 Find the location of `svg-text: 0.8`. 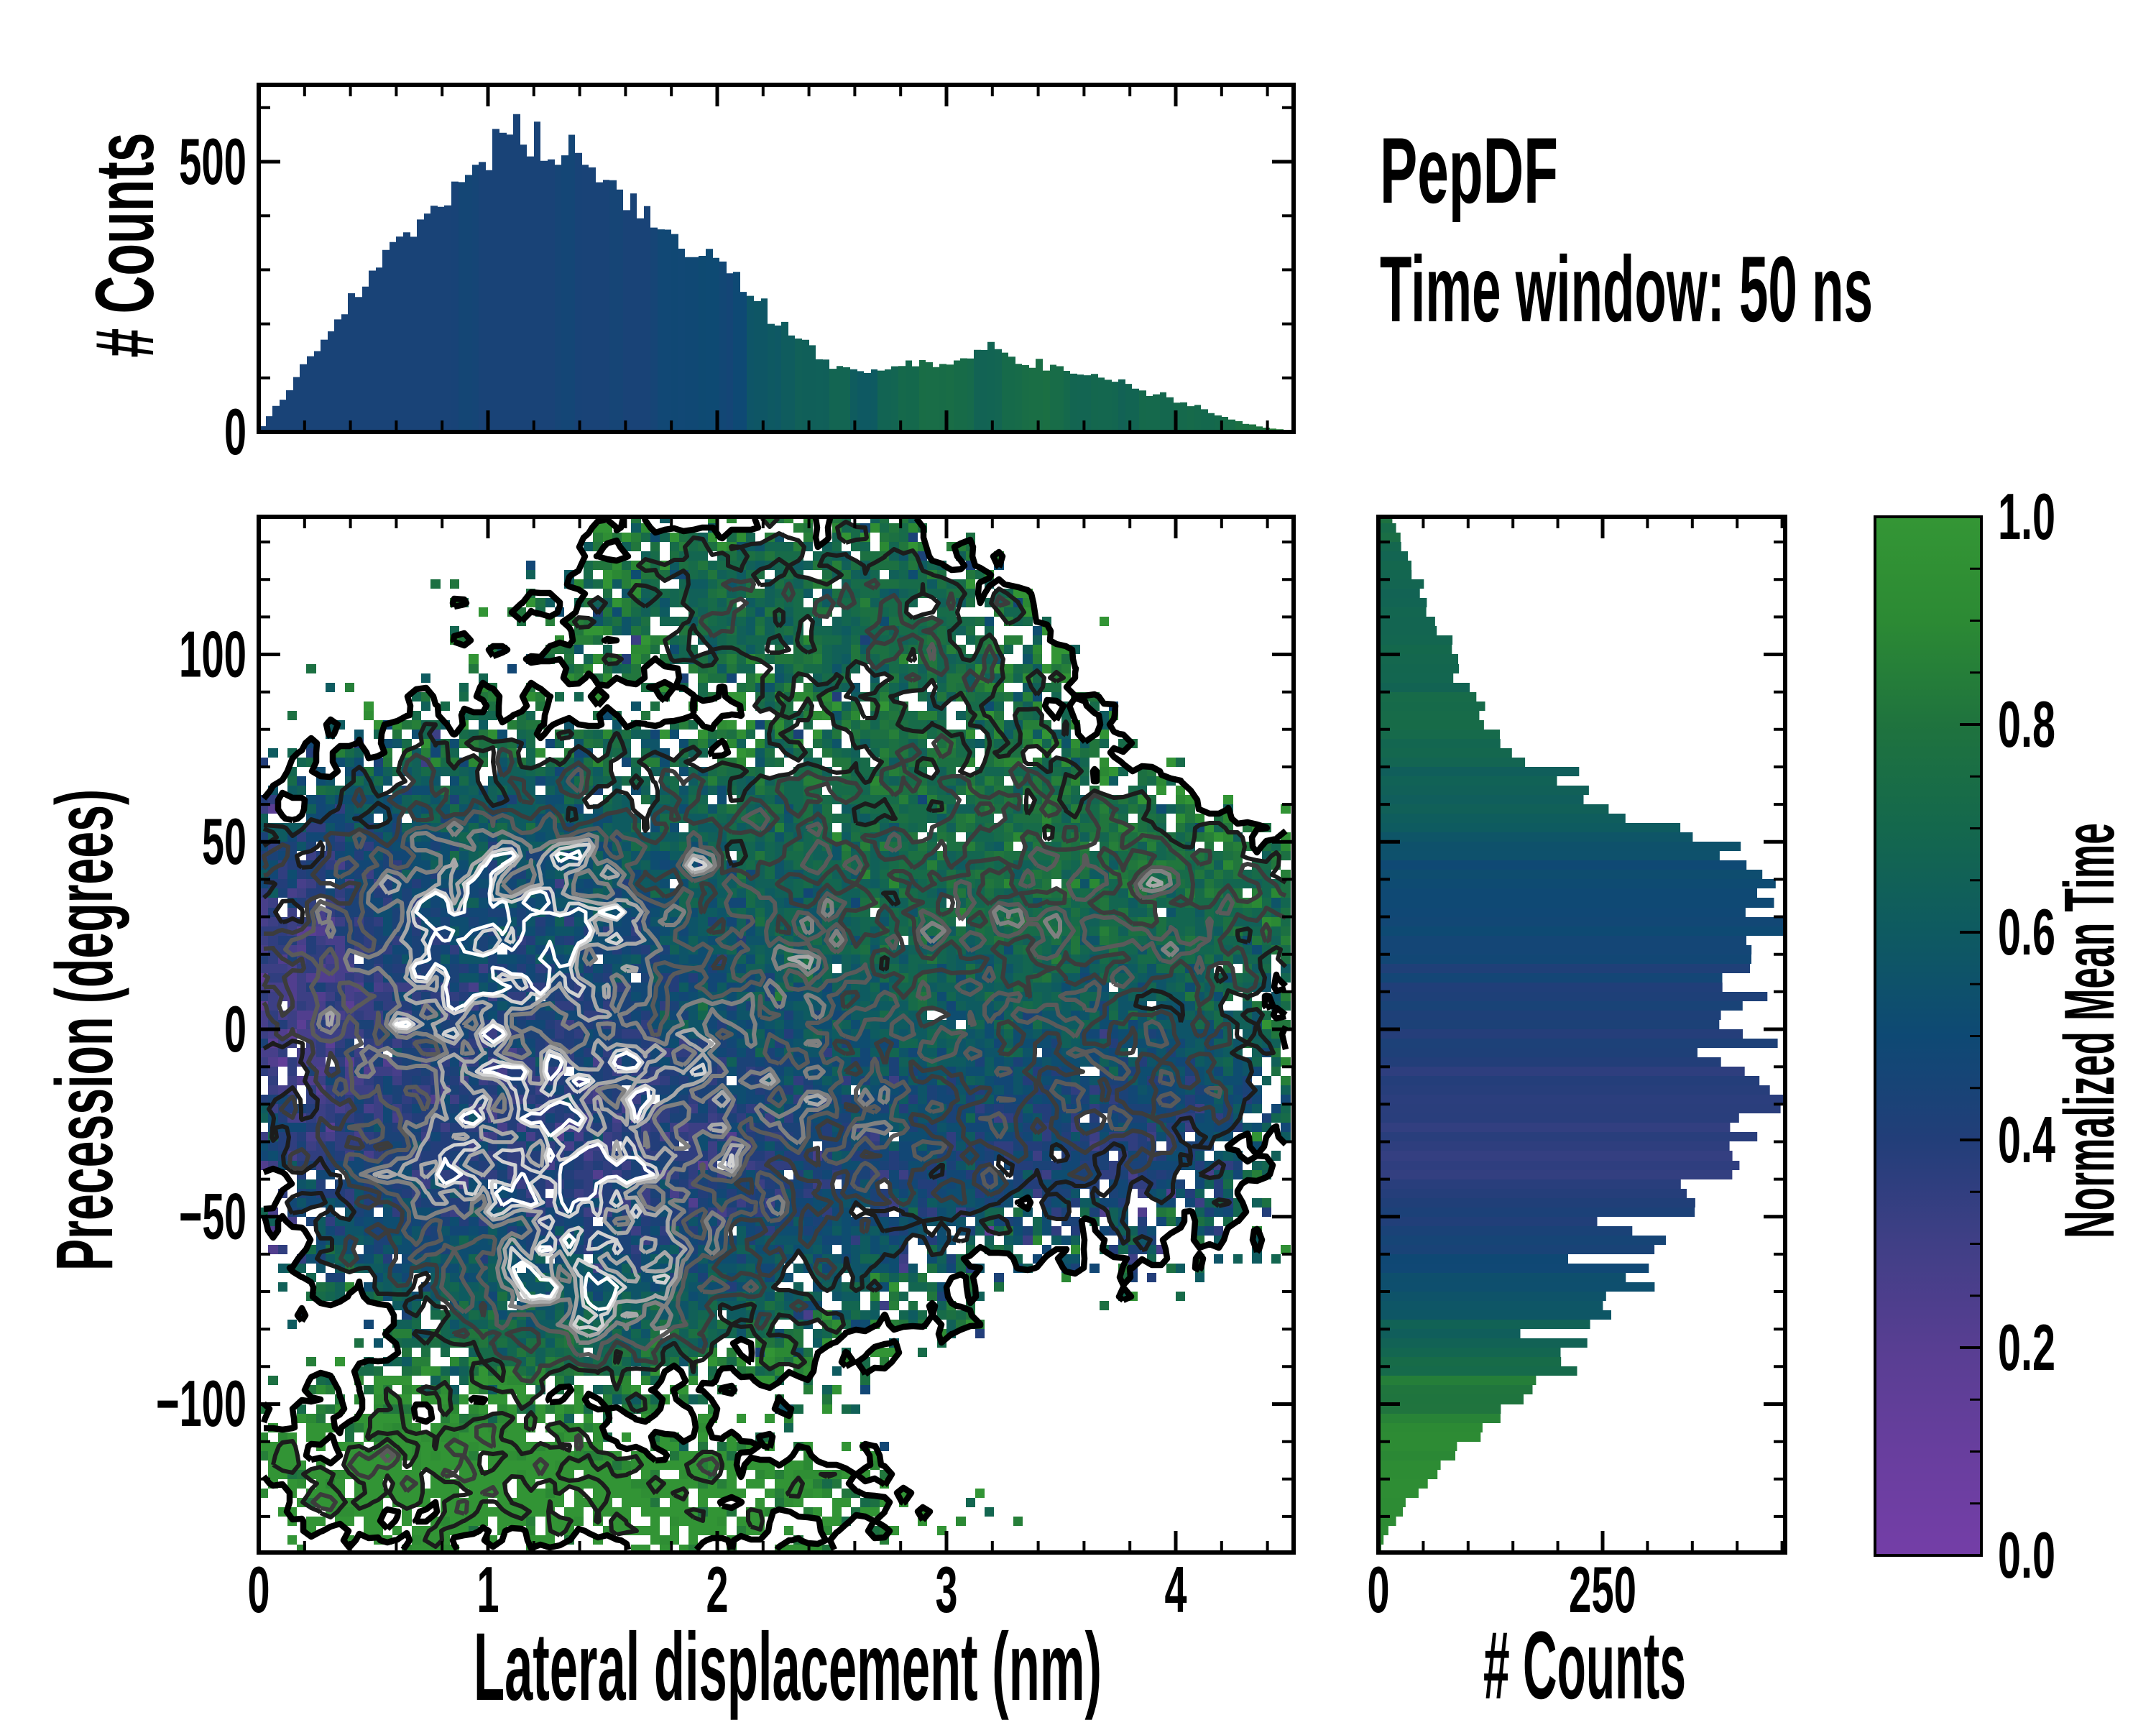

svg-text: 0.8 is located at coordinates (2026, 725).